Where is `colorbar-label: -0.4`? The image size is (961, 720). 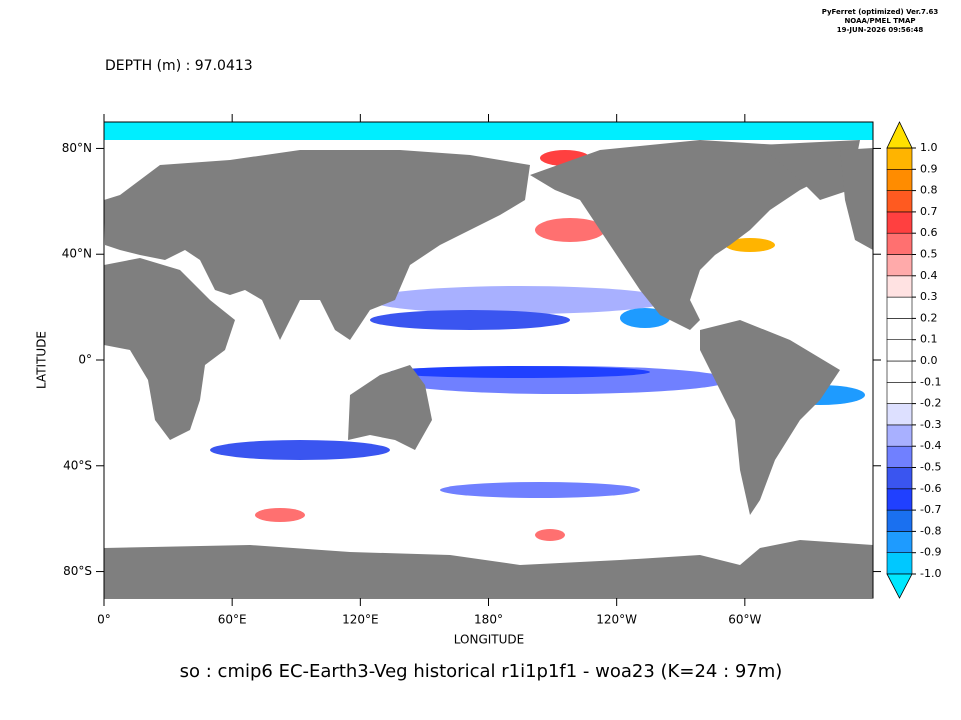
colorbar-label: -0.4 is located at coordinates (930, 445).